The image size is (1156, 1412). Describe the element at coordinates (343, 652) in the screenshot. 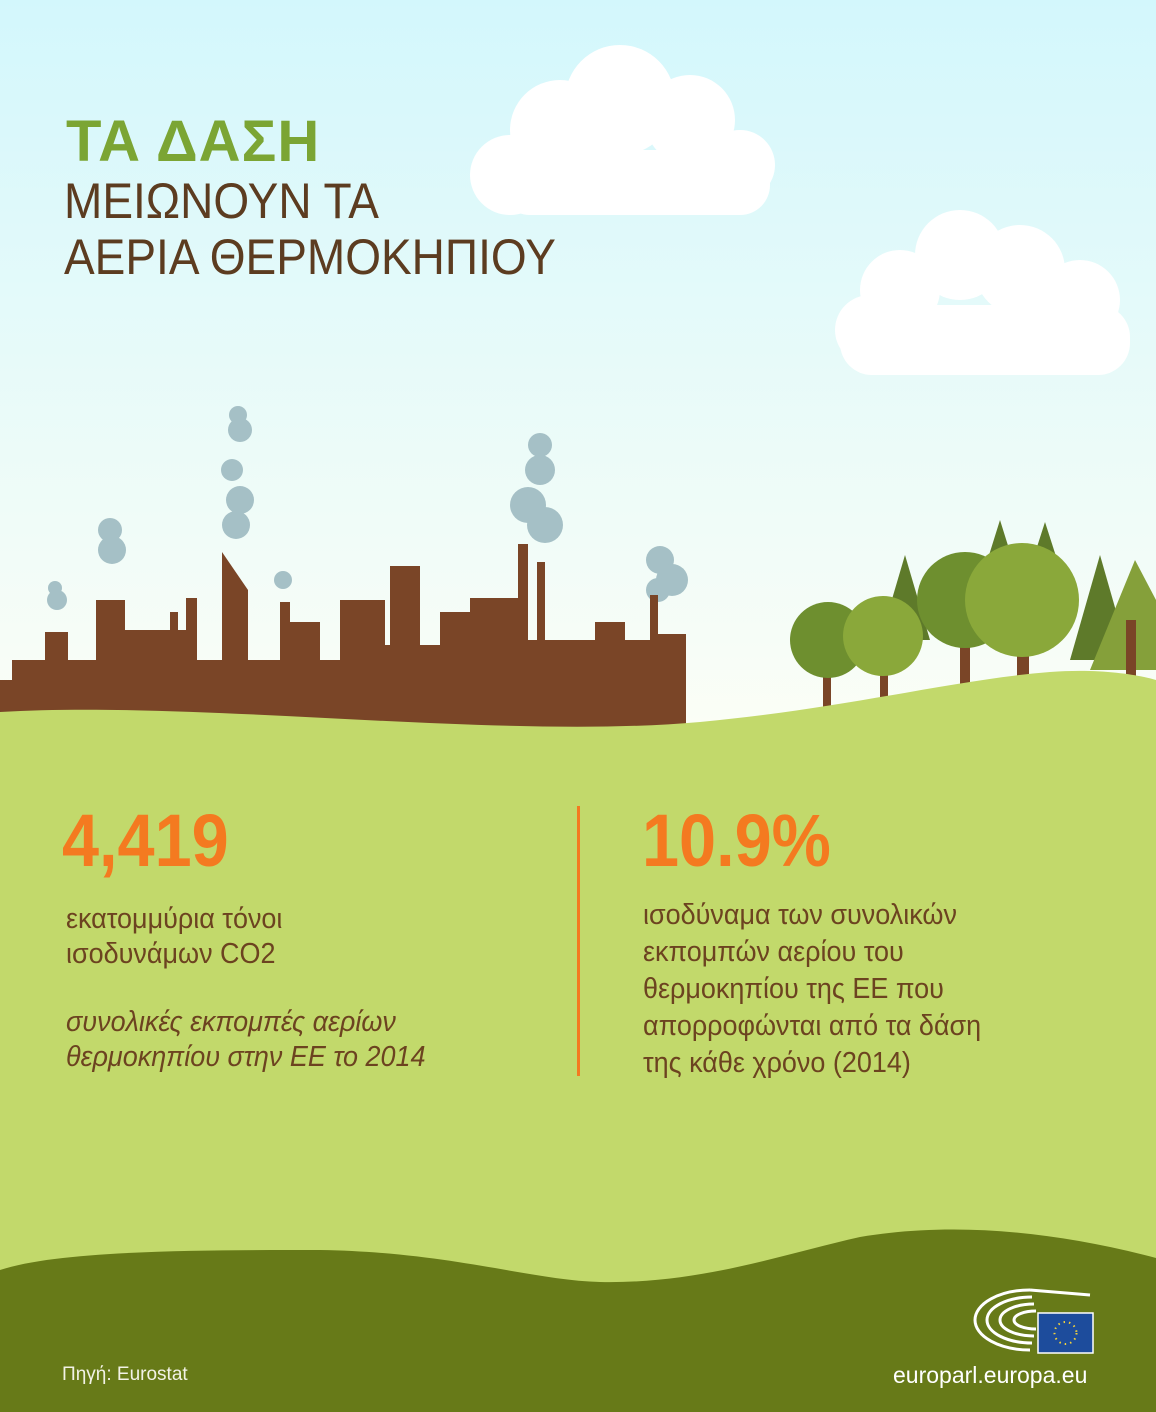

I see `factory-skyline` at that location.